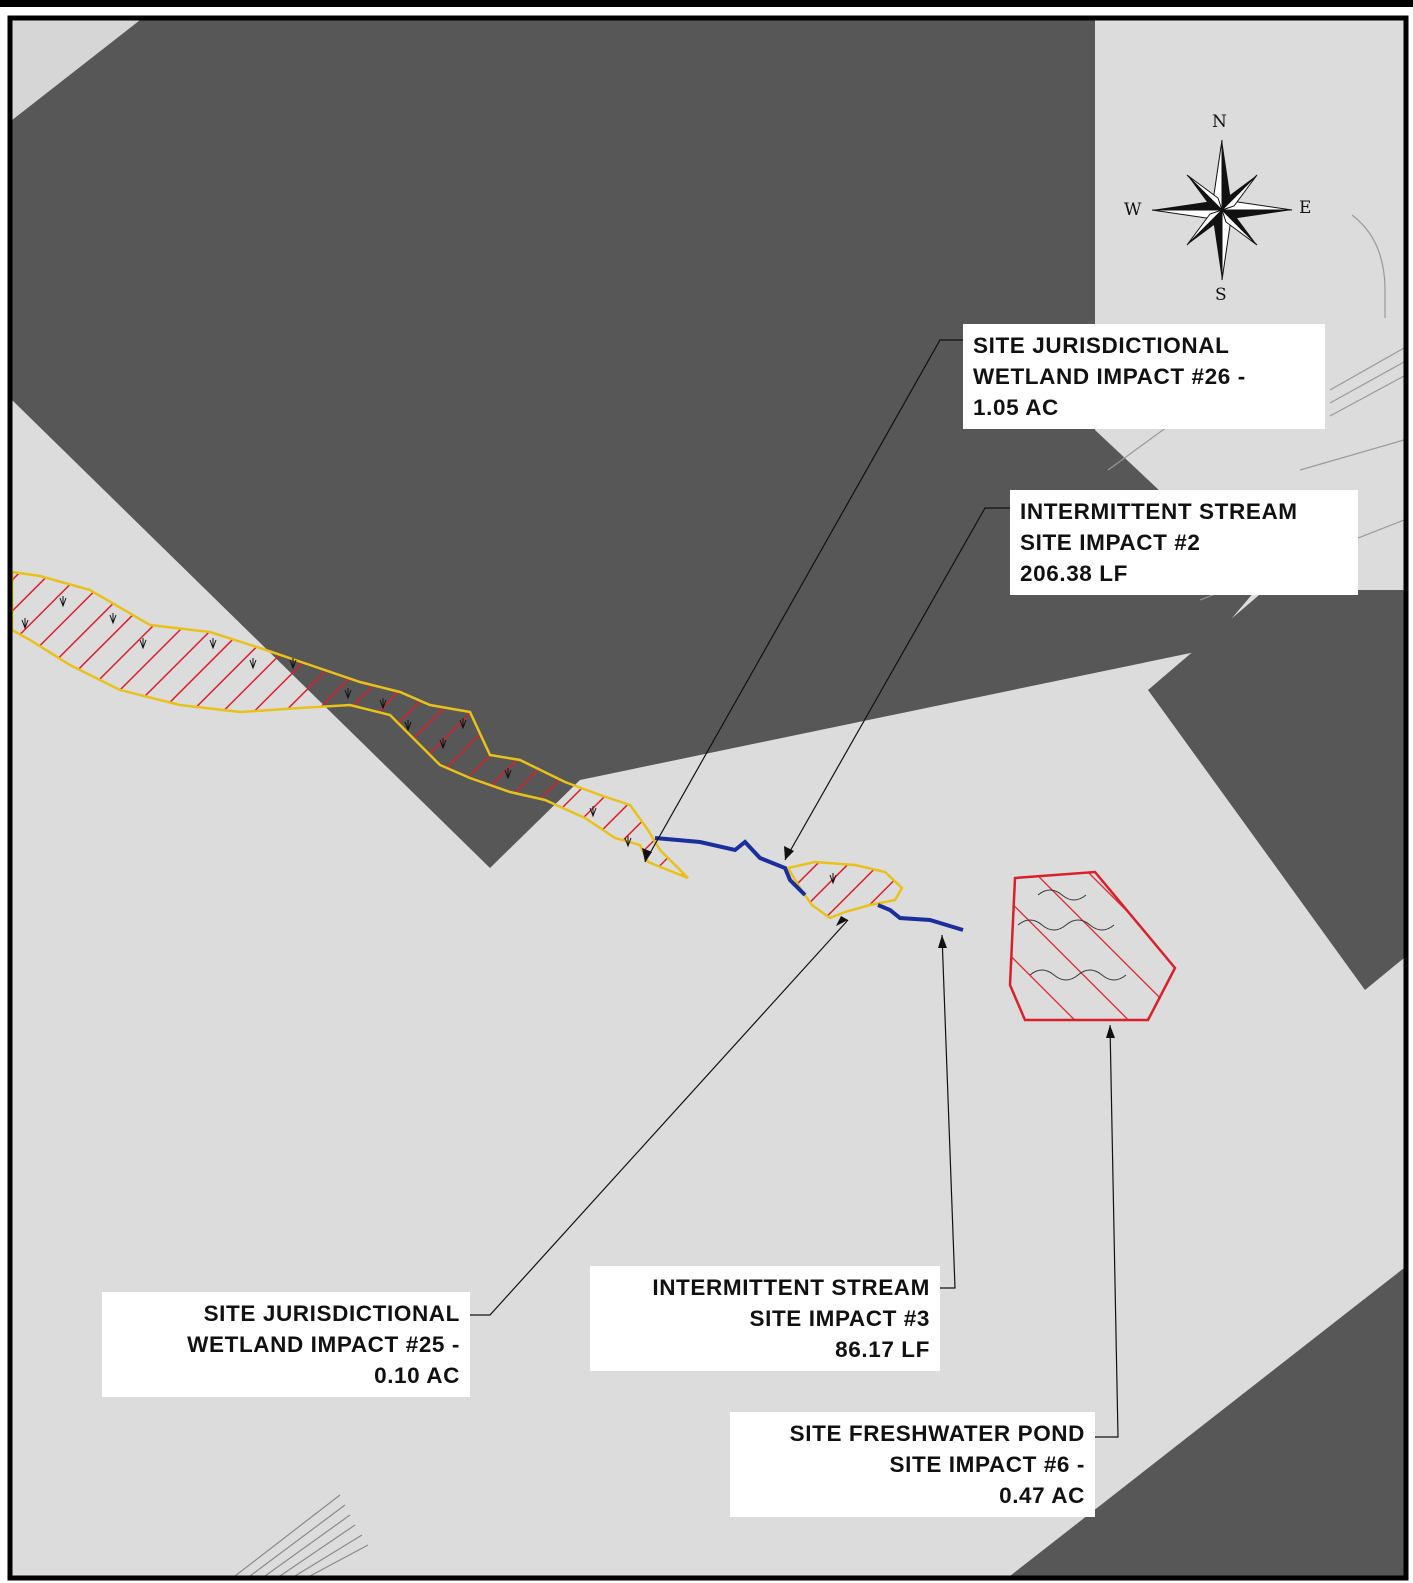  What do you see at coordinates (76, 70) in the screenshot?
I see `road-strip` at bounding box center [76, 70].